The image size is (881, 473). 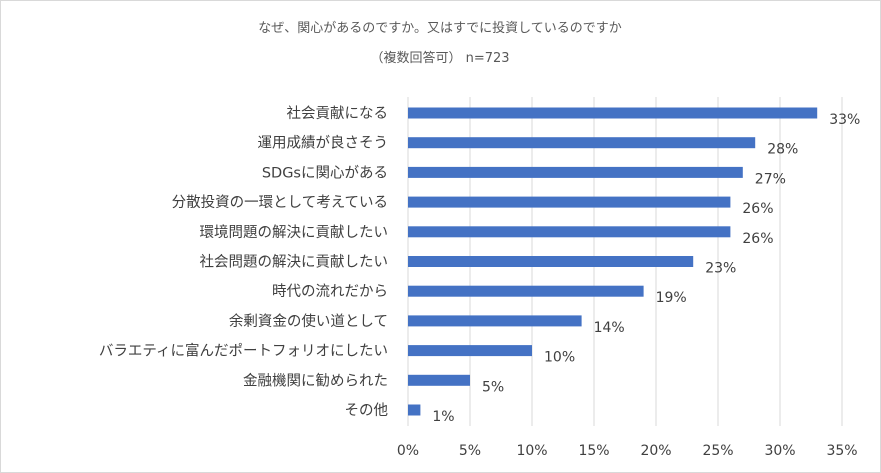 I want to click on value-label: 5%, so click(x=493, y=387).